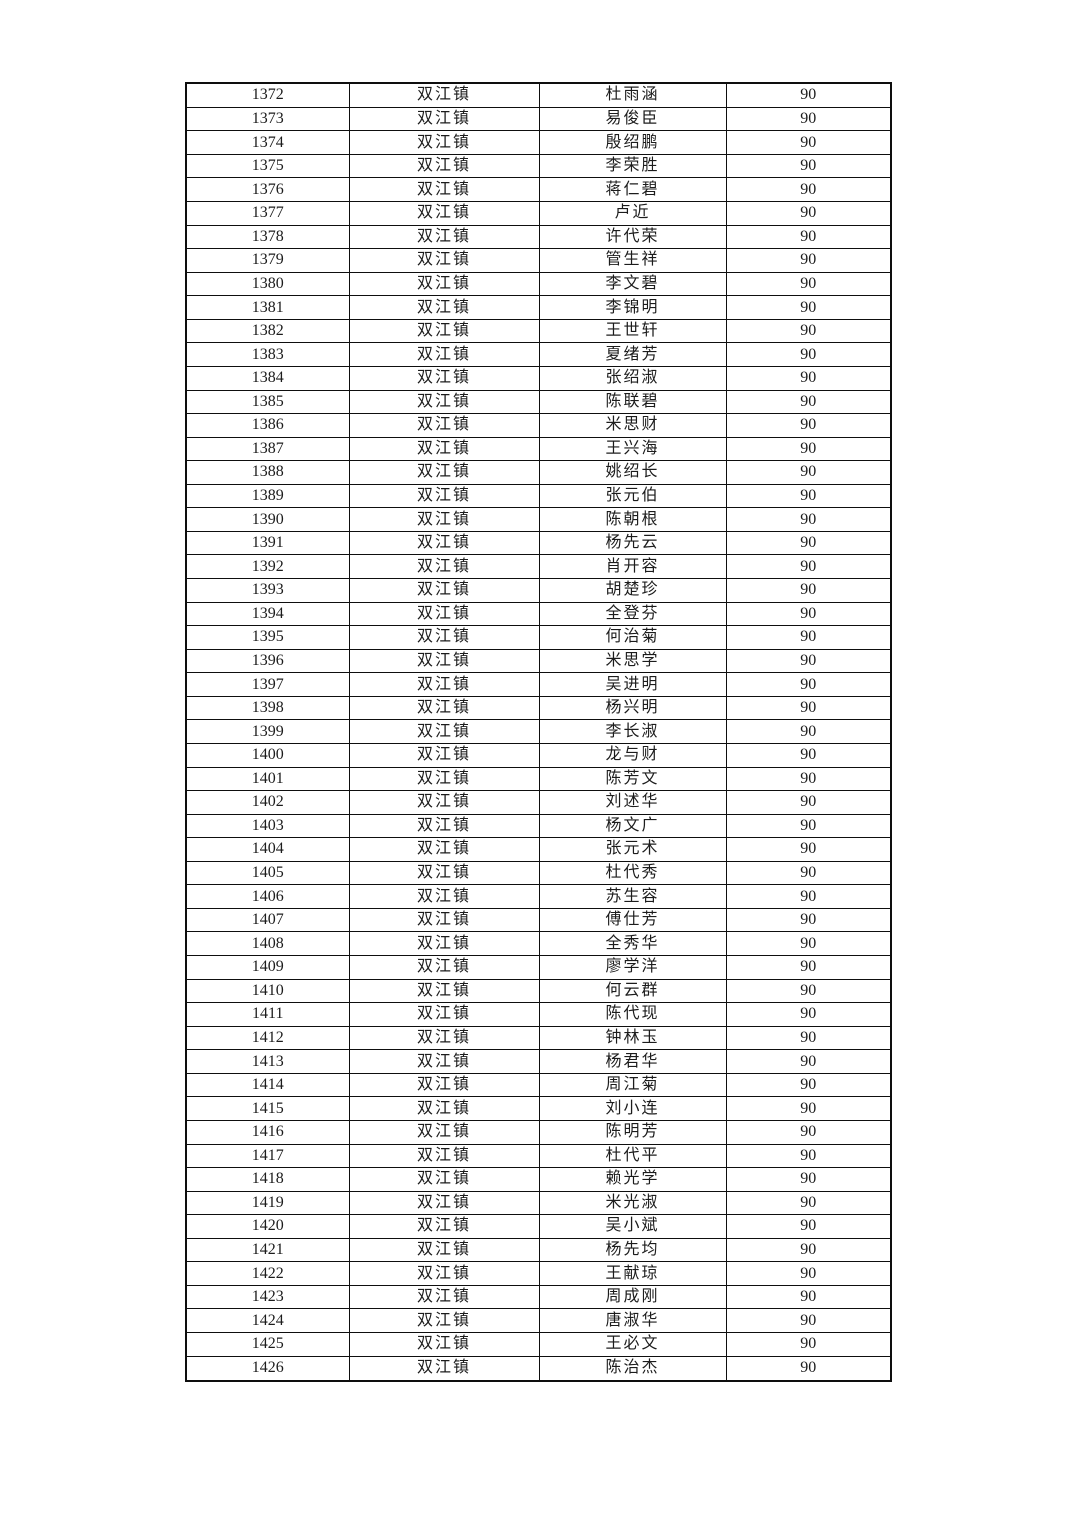 This screenshot has height=1520, width=1074. Describe the element at coordinates (267, 967) in the screenshot. I see `serial-number-cell: 1409` at that location.